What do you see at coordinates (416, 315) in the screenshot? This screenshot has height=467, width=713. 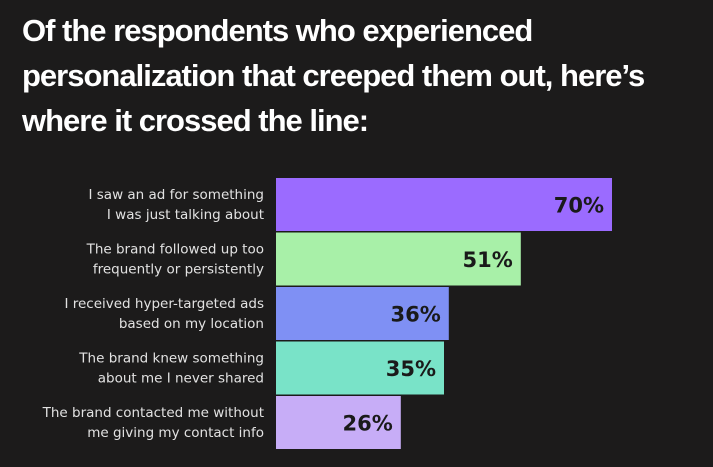 I see `value-label-3: 36%` at bounding box center [416, 315].